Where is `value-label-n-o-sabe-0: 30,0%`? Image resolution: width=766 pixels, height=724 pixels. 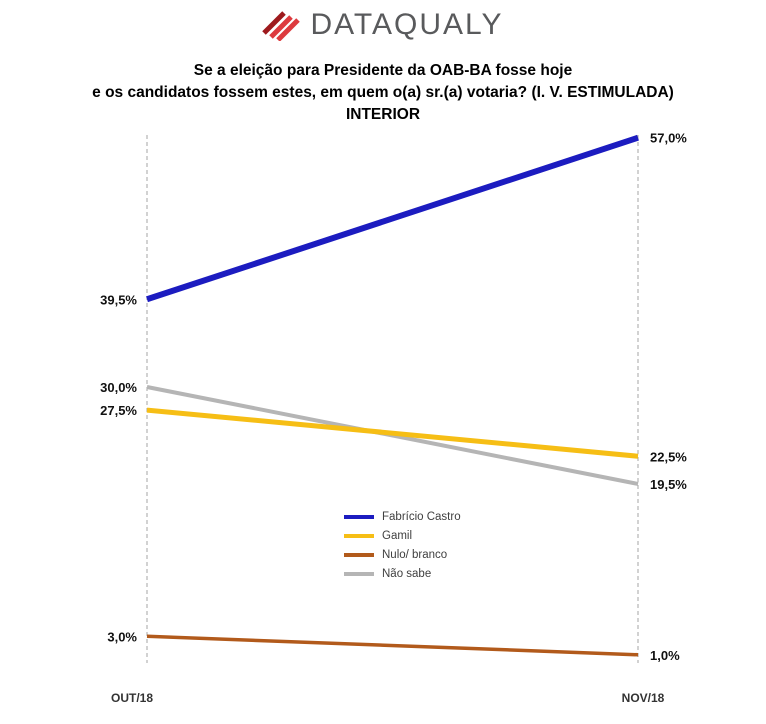 value-label-n-o-sabe-0: 30,0% is located at coordinates (118, 387).